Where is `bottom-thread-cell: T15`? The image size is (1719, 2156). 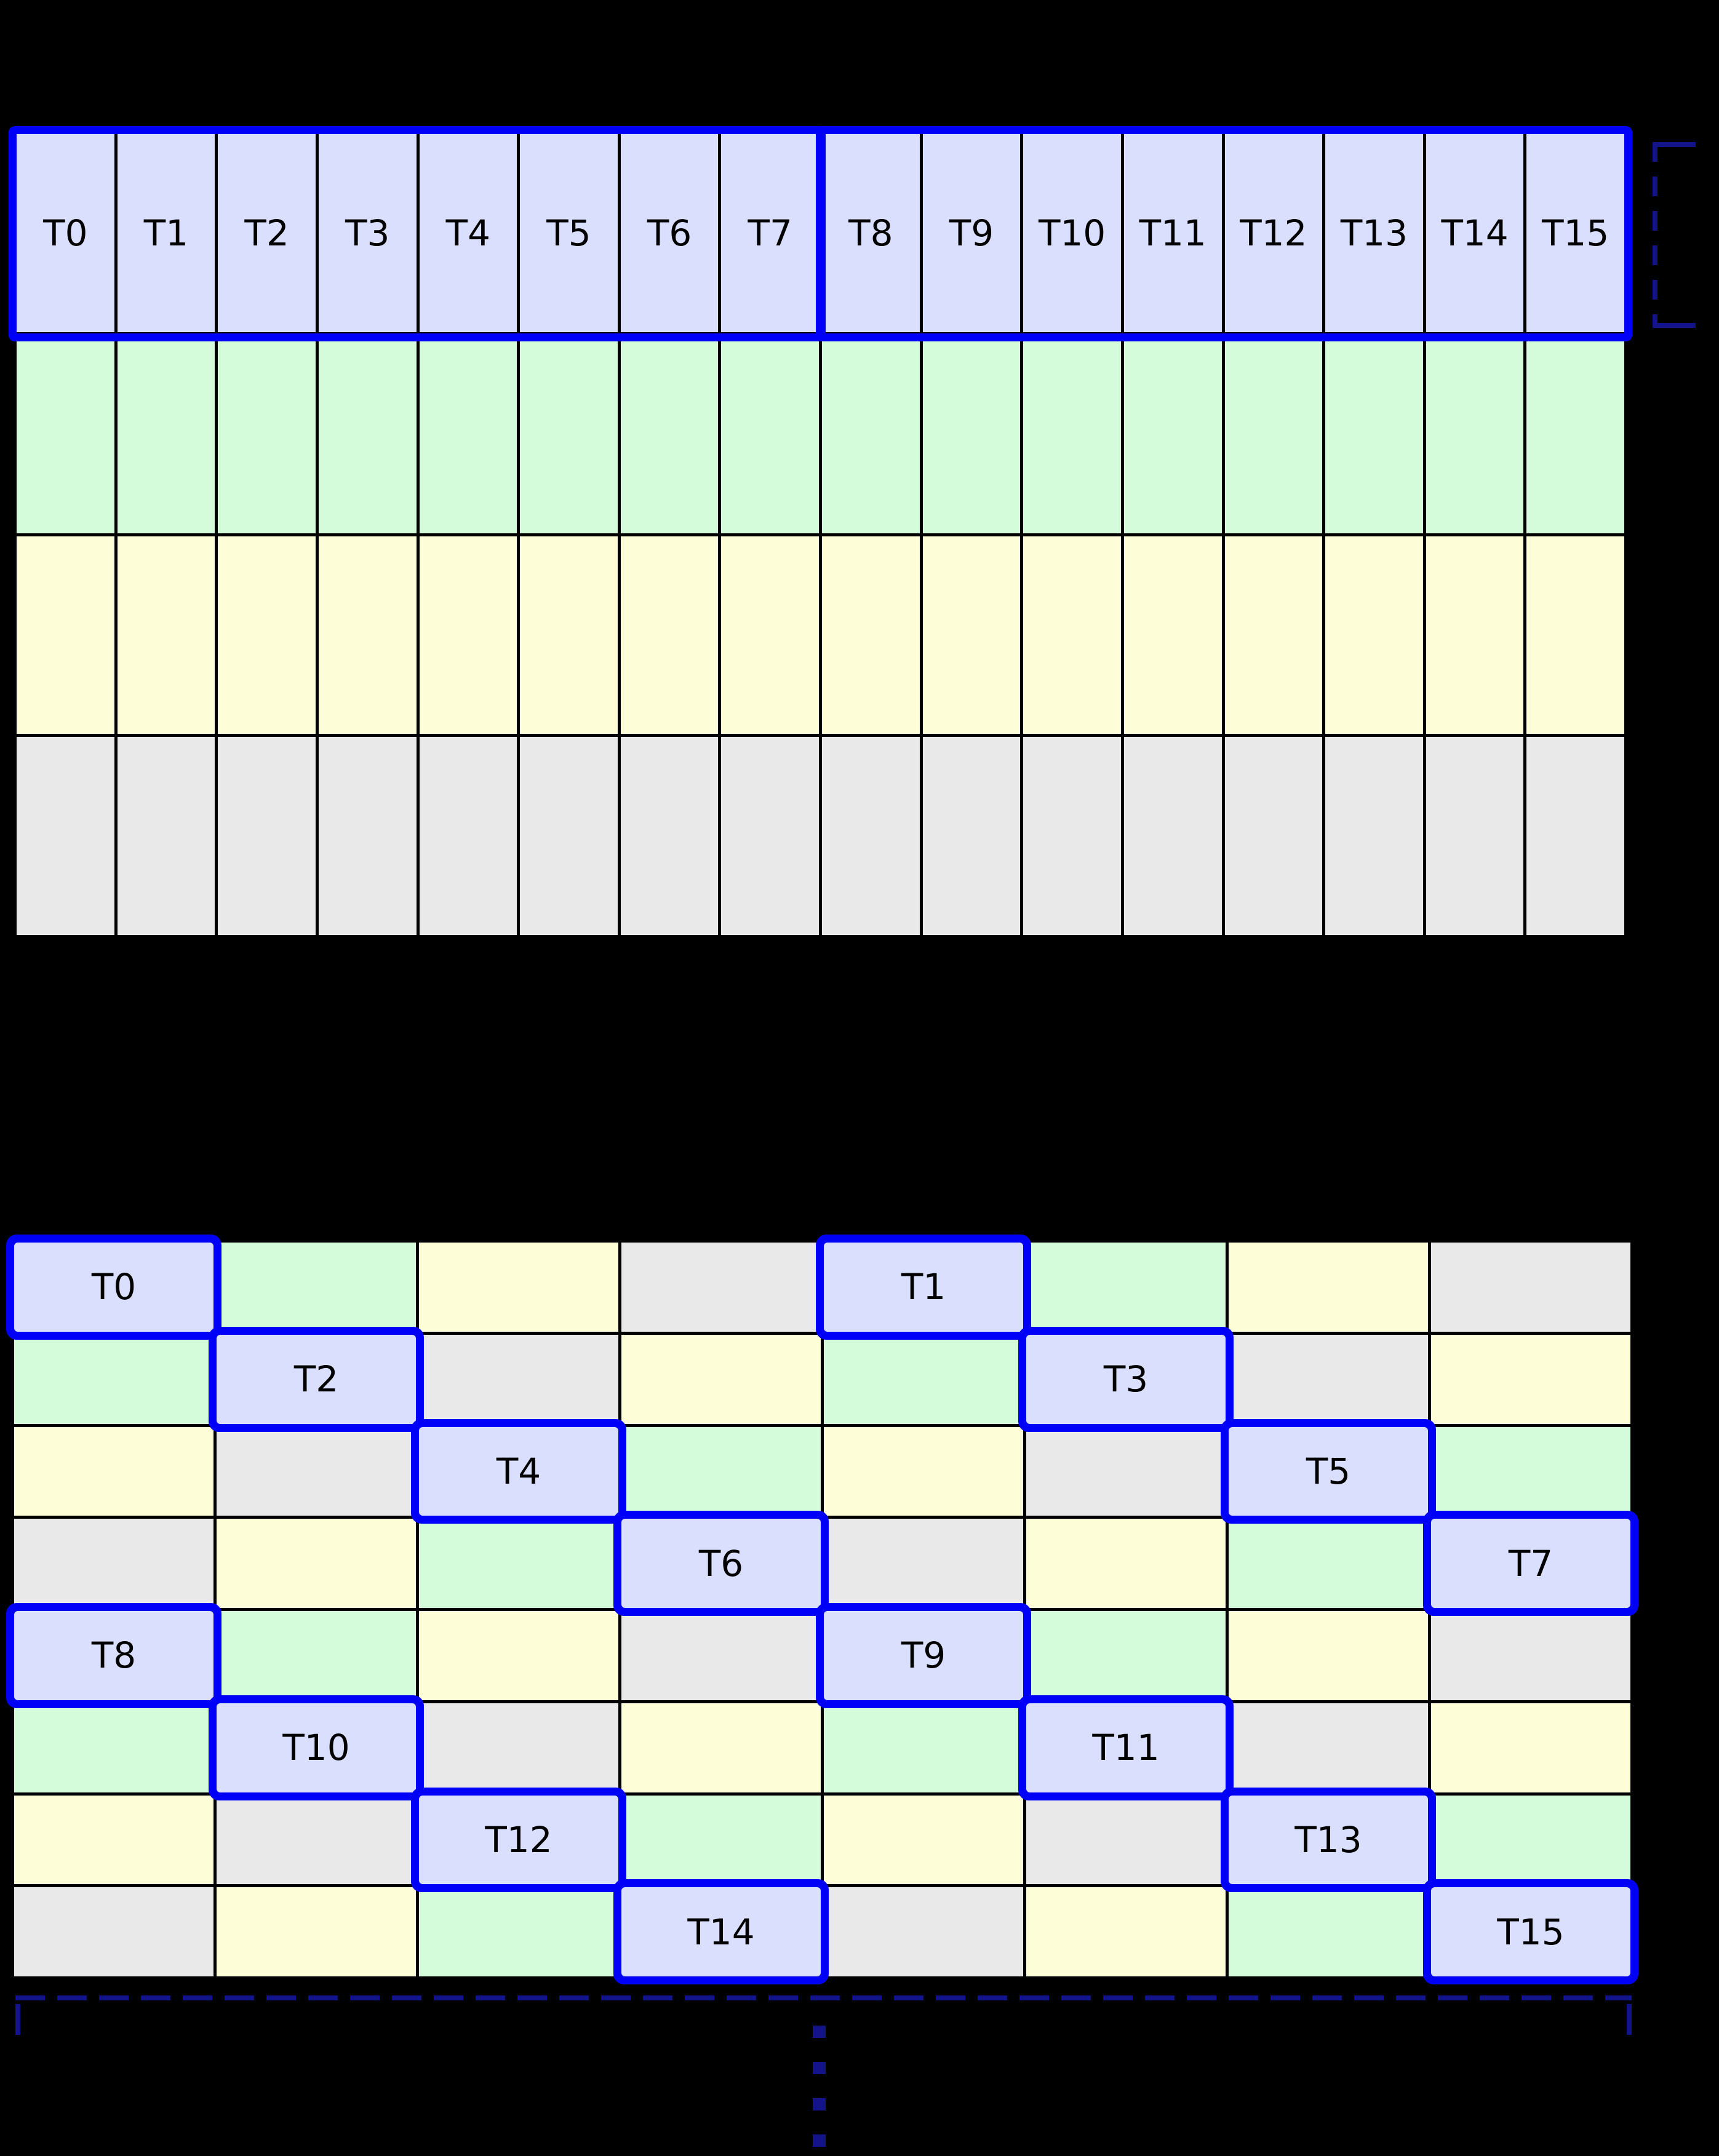
bottom-thread-cell: T15 is located at coordinates (1531, 1931).